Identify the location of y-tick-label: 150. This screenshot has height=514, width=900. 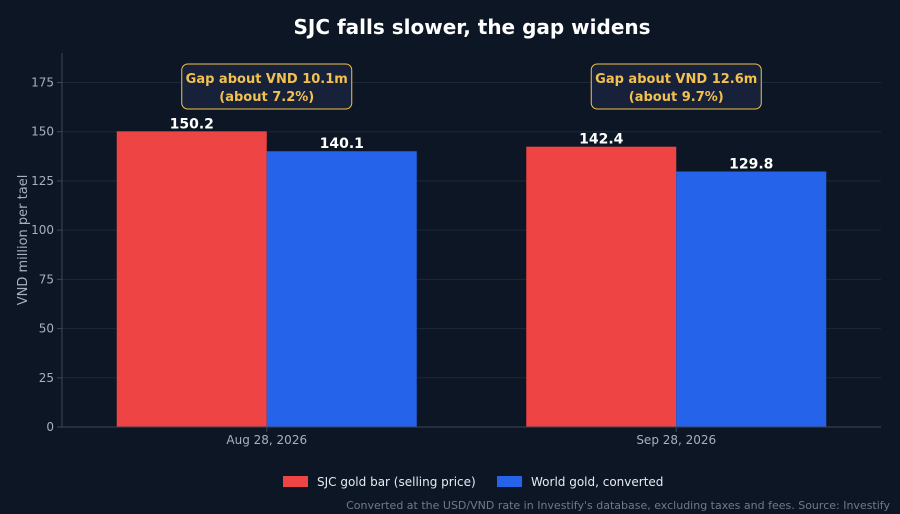
(42, 132).